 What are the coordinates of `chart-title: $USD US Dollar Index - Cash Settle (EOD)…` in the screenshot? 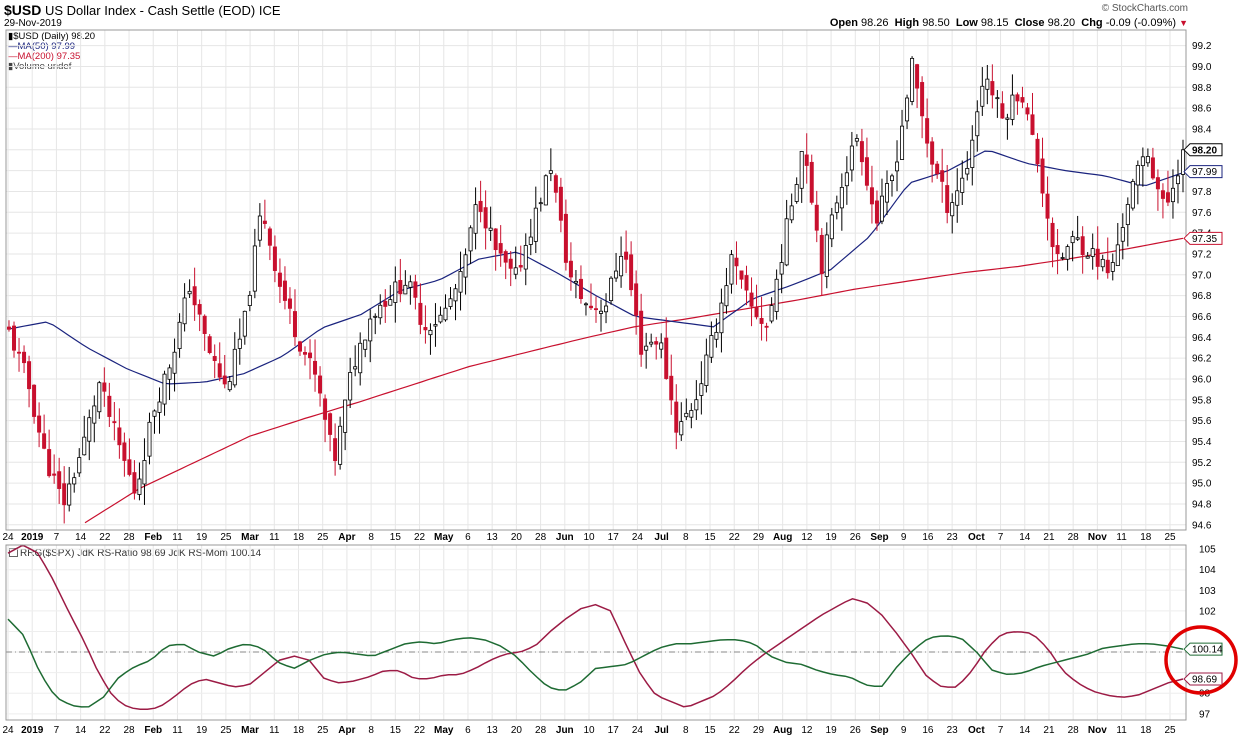 It's located at (142, 10).